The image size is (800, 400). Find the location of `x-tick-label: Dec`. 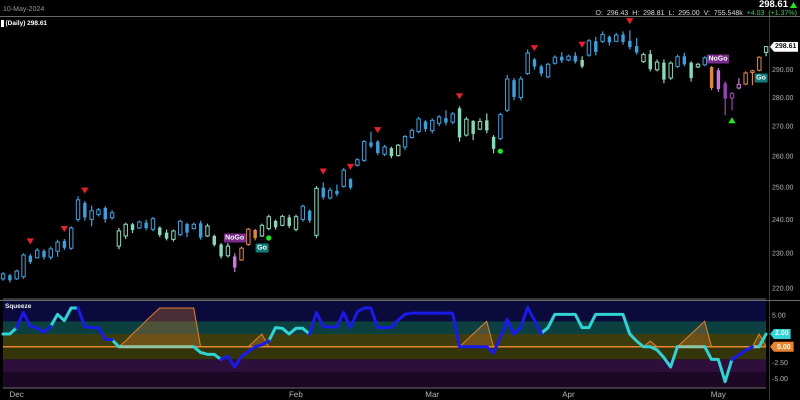

x-tick-label: Dec is located at coordinates (17, 394).